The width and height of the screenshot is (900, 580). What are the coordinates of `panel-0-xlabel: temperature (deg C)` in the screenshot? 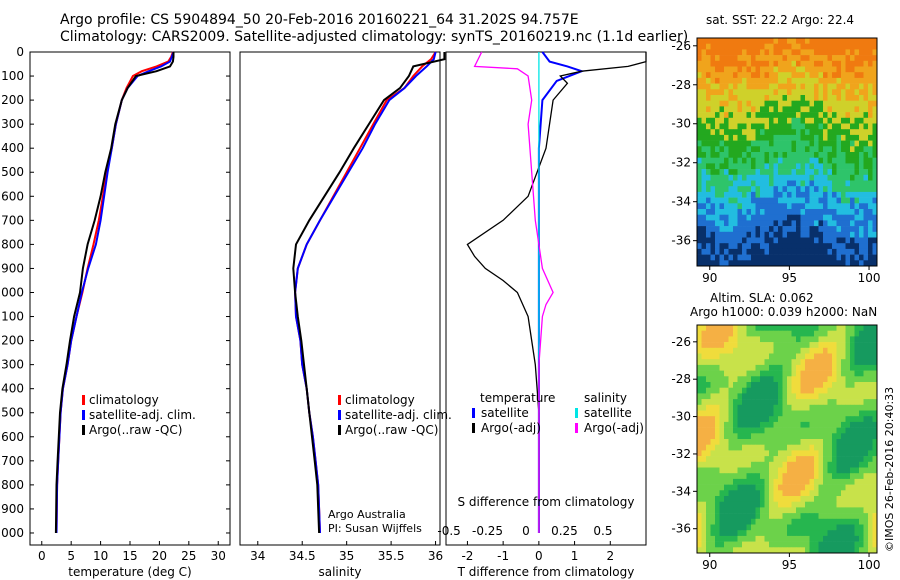 It's located at (129, 572).